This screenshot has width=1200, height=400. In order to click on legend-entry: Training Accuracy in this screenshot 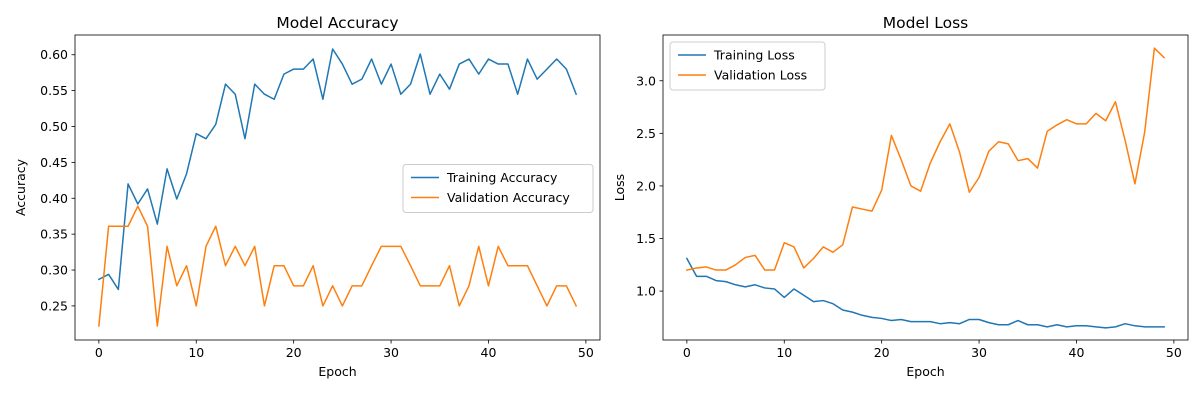, I will do `click(502, 177)`.